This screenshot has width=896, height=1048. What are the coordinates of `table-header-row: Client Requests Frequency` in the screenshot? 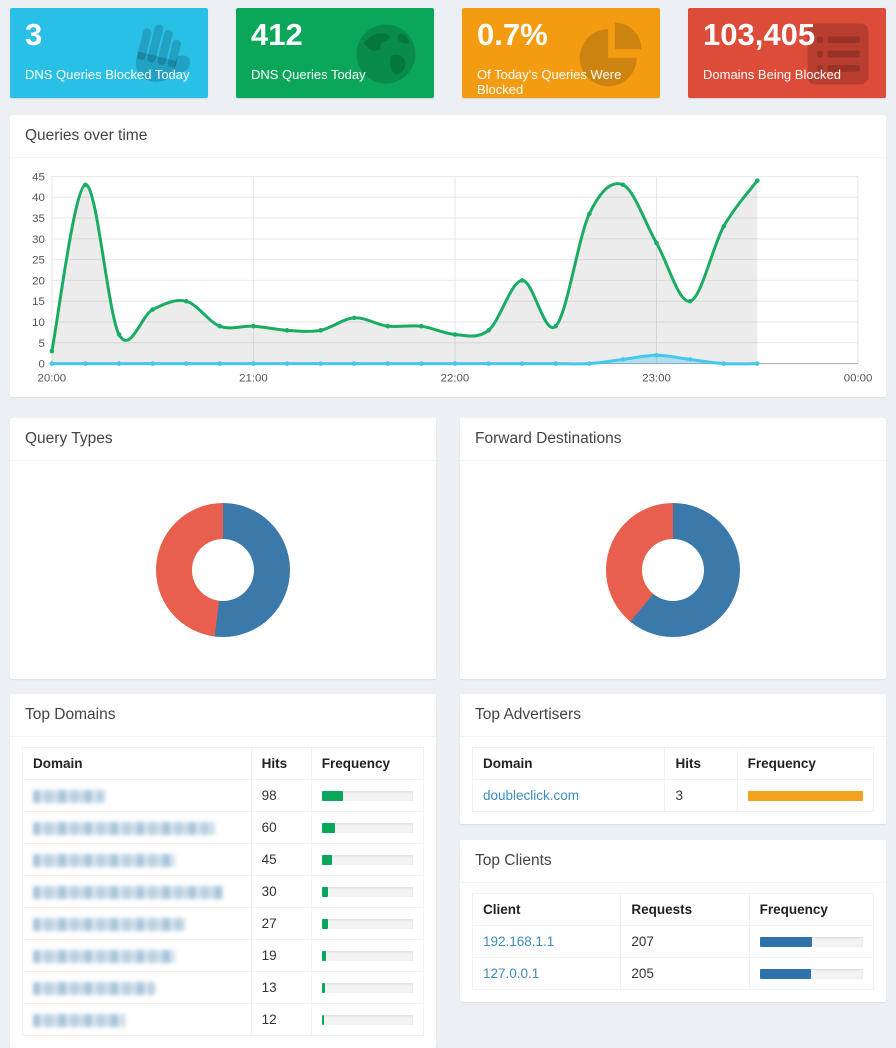 It's located at (673, 909).